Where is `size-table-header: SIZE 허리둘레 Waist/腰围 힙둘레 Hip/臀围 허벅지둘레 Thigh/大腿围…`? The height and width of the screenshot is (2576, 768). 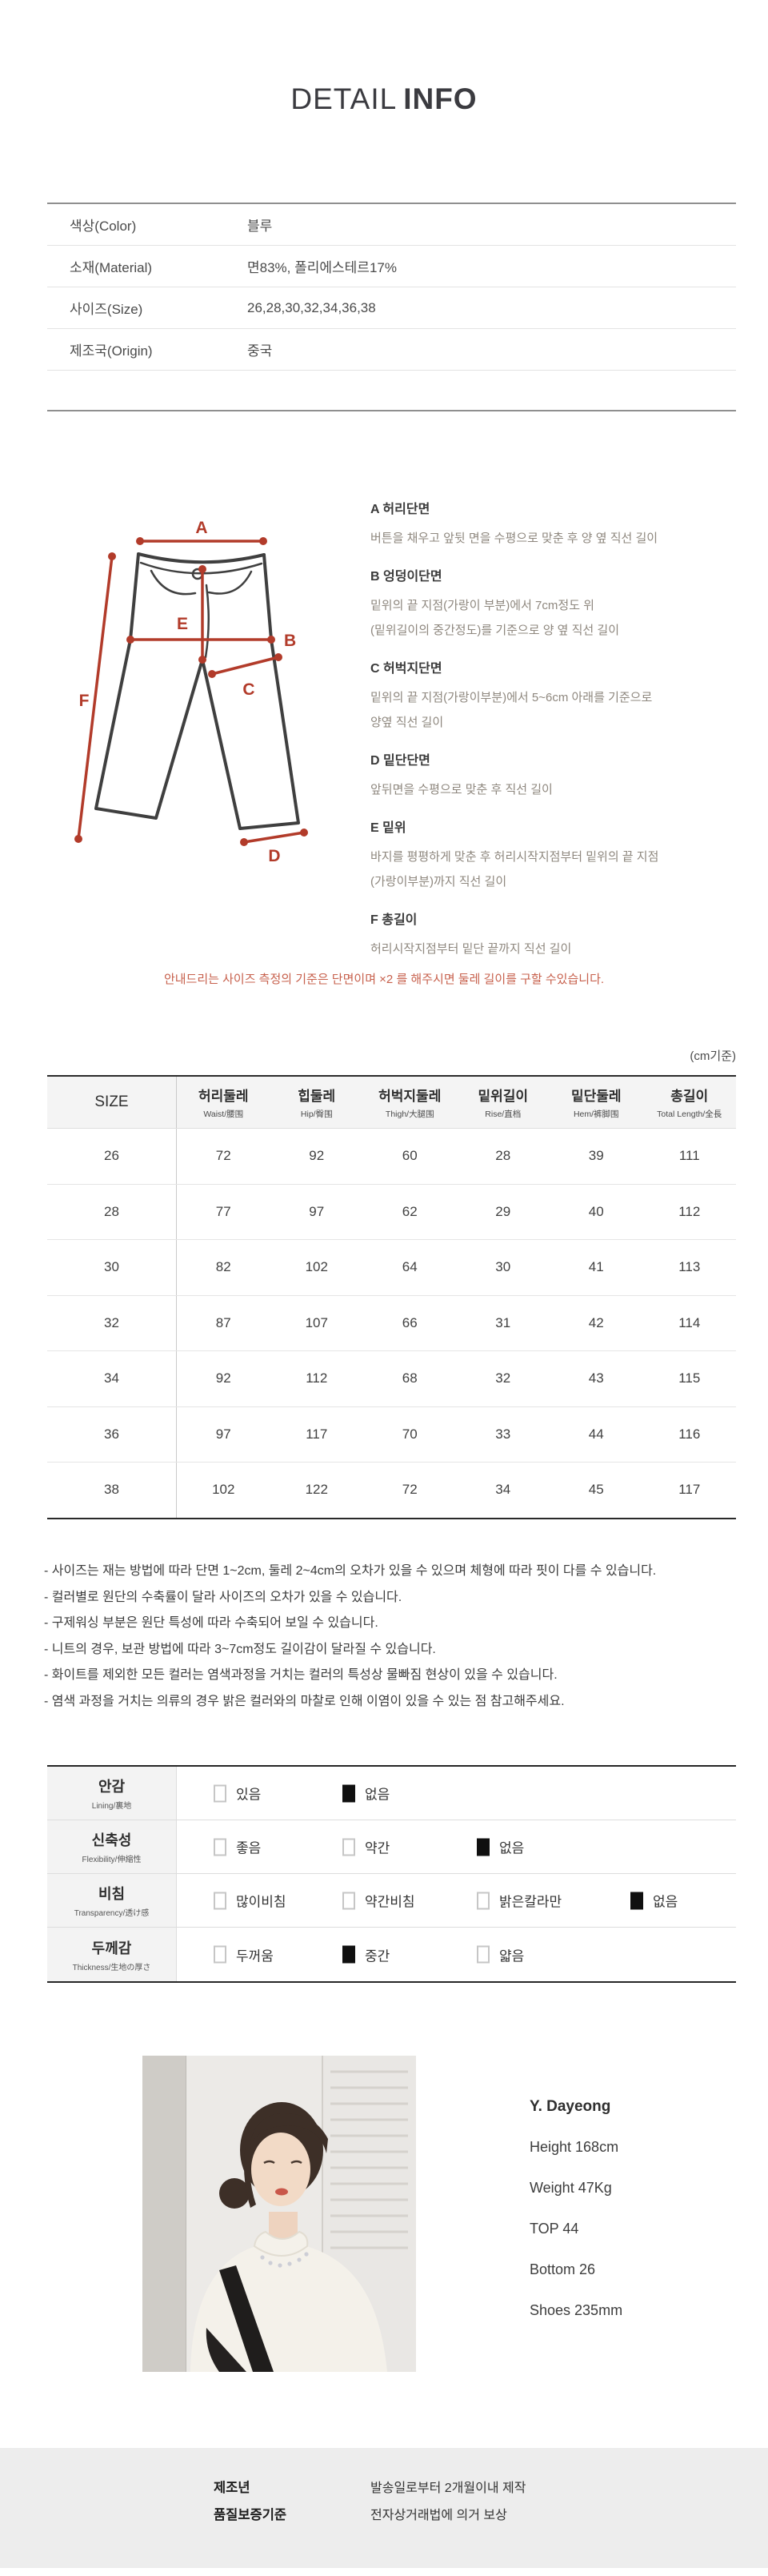 size-table-header: SIZE 허리둘레 Waist/腰围 힙둘레 Hip/臀围 허벅지둘레 Thigh/大腿围… is located at coordinates (391, 1103).